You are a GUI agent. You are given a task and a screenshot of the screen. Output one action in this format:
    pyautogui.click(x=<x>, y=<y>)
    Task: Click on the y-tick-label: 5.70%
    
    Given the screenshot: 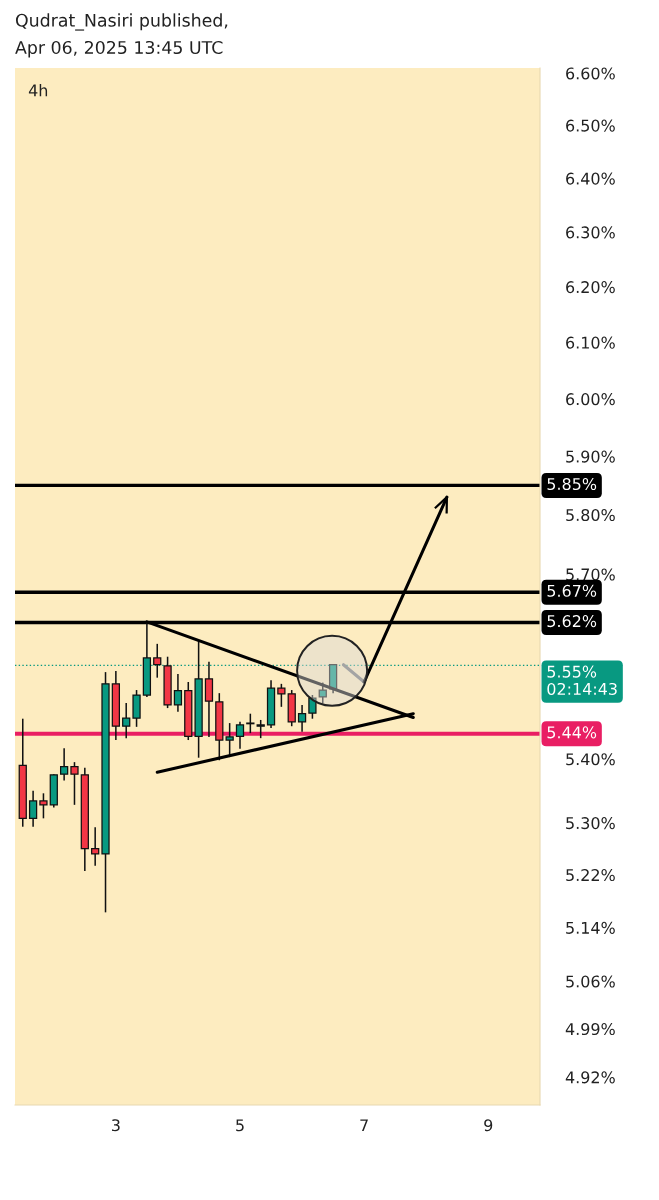 What is the action you would take?
    pyautogui.click(x=590, y=574)
    